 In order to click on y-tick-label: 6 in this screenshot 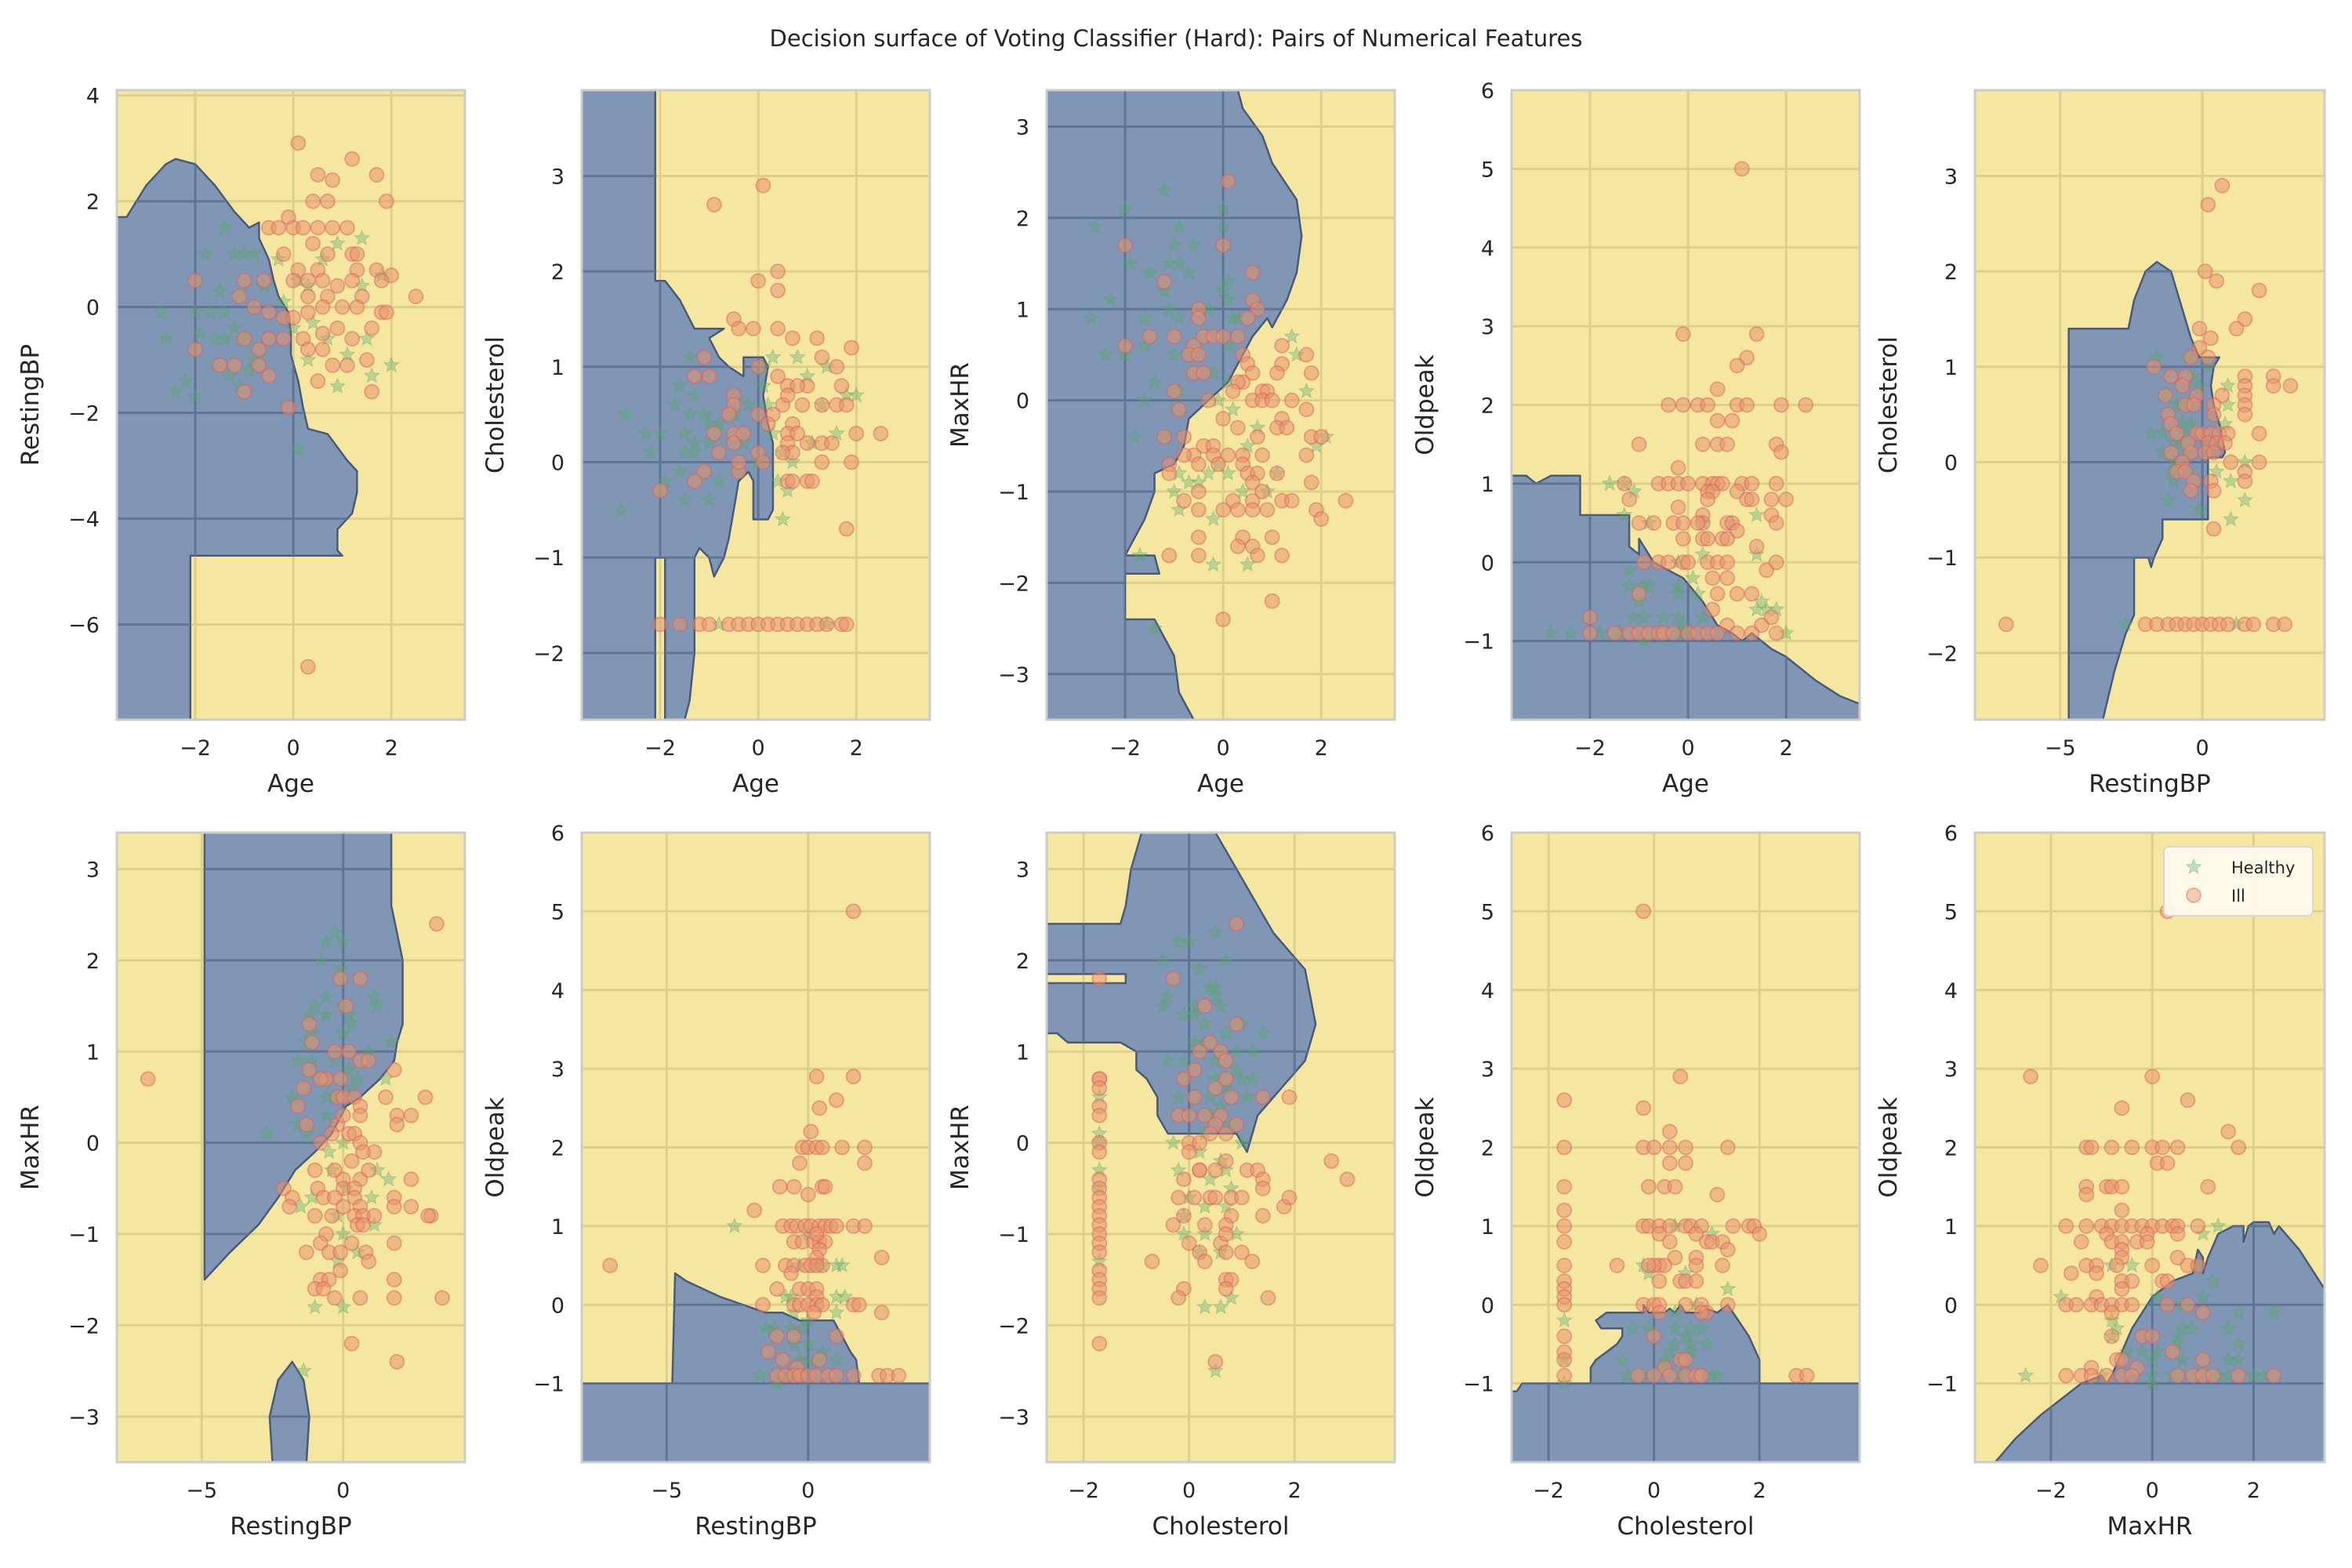, I will do `click(1487, 91)`.